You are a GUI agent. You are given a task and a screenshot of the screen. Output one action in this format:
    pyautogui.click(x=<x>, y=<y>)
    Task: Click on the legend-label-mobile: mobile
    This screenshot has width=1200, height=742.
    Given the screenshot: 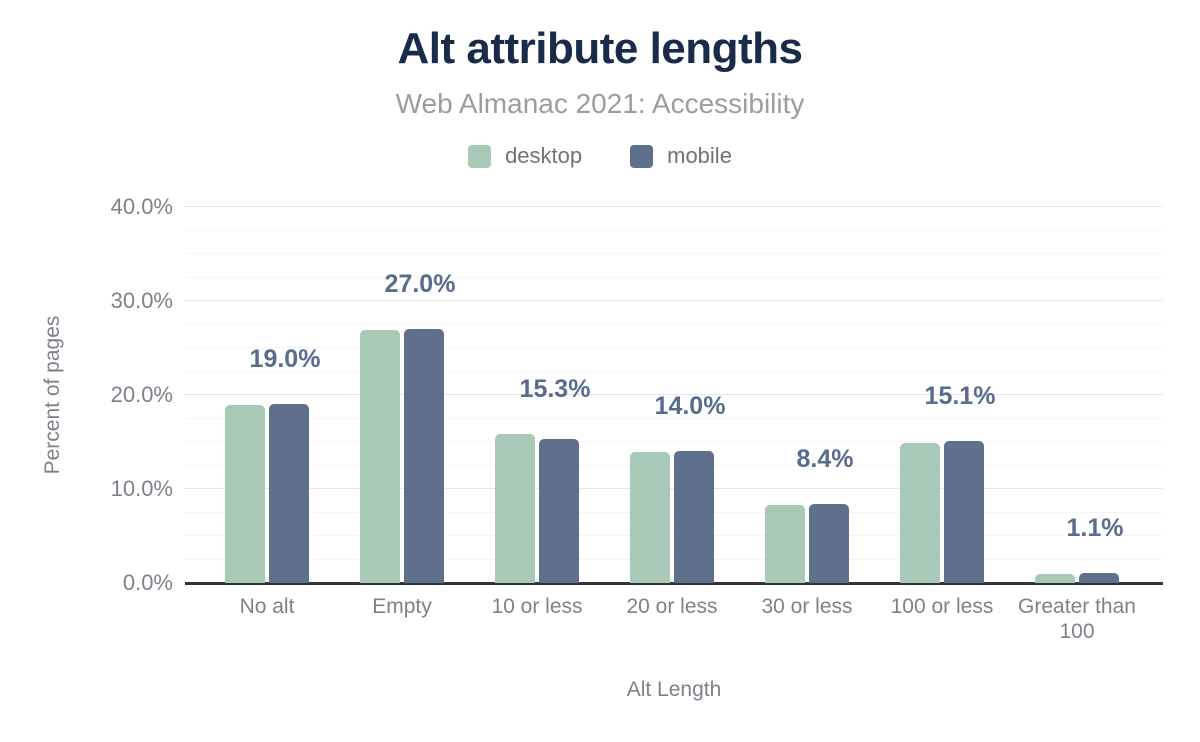 What is the action you would take?
    pyautogui.click(x=699, y=155)
    